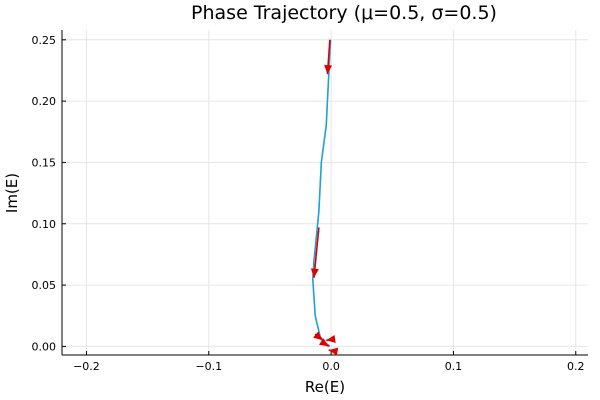  What do you see at coordinates (44, 40) in the screenshot?
I see `y-tick-label: 0.25` at bounding box center [44, 40].